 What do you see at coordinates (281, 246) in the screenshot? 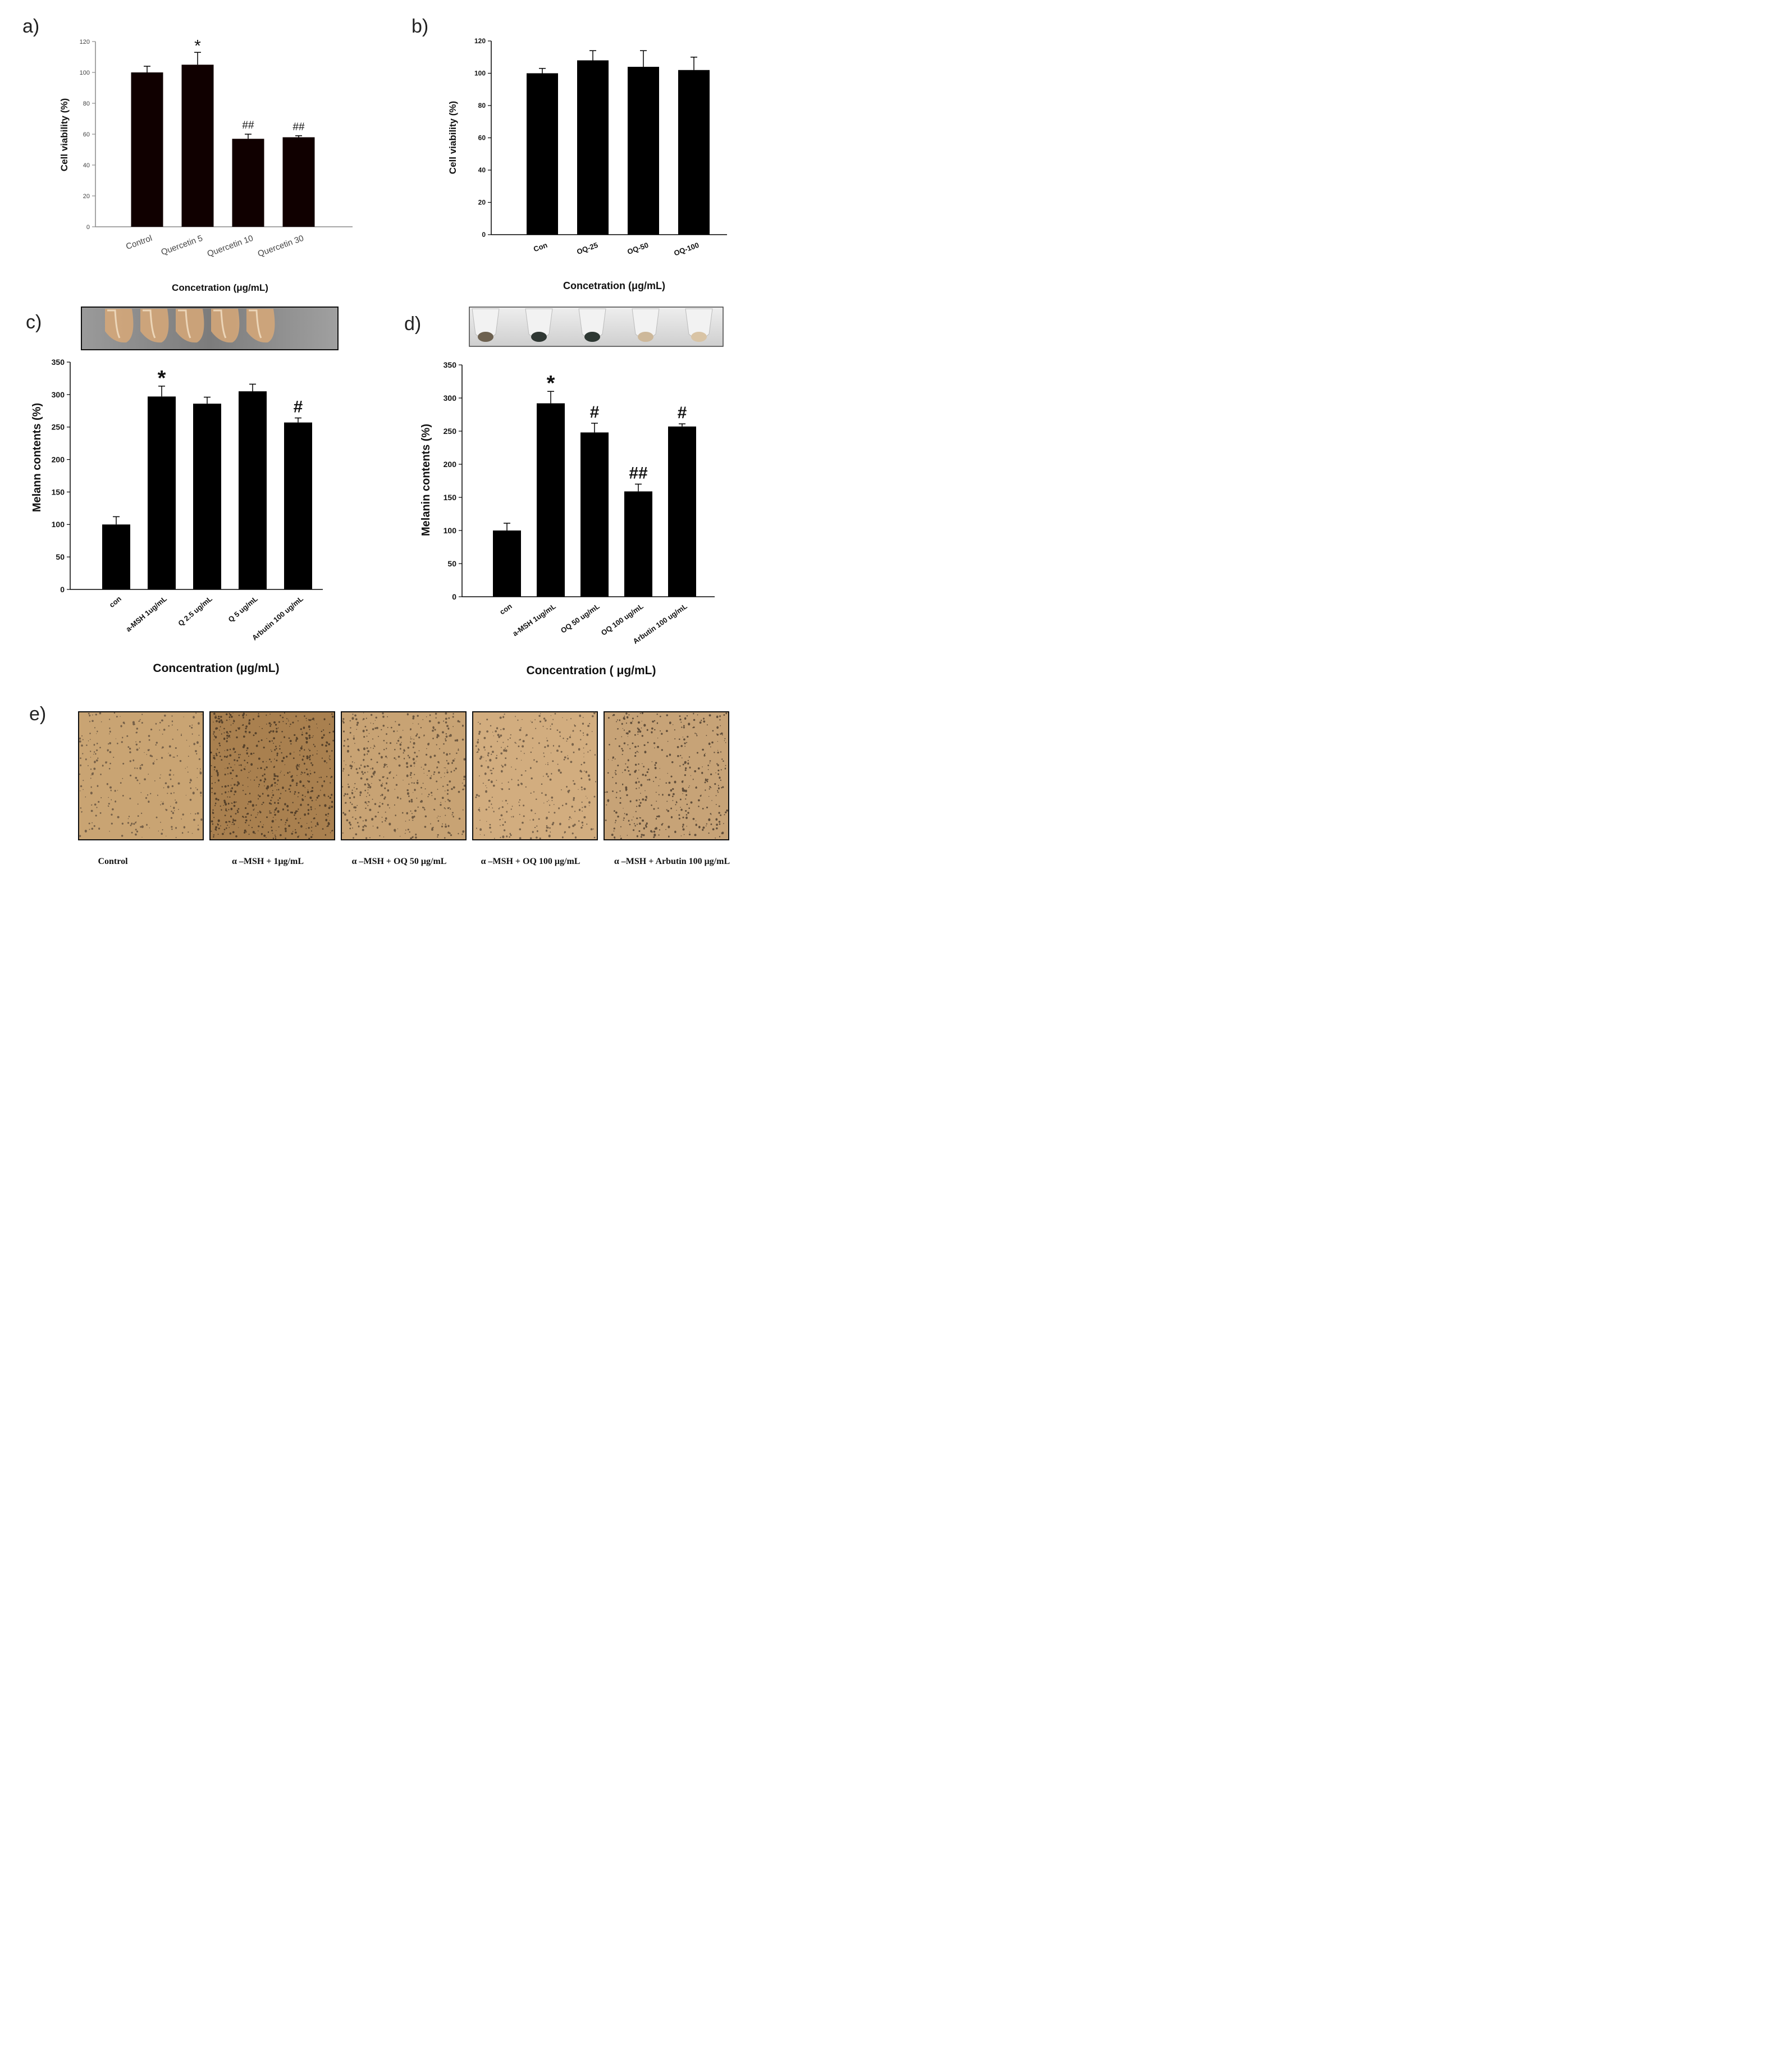
I see `category-label: Quercetin 30` at bounding box center [281, 246].